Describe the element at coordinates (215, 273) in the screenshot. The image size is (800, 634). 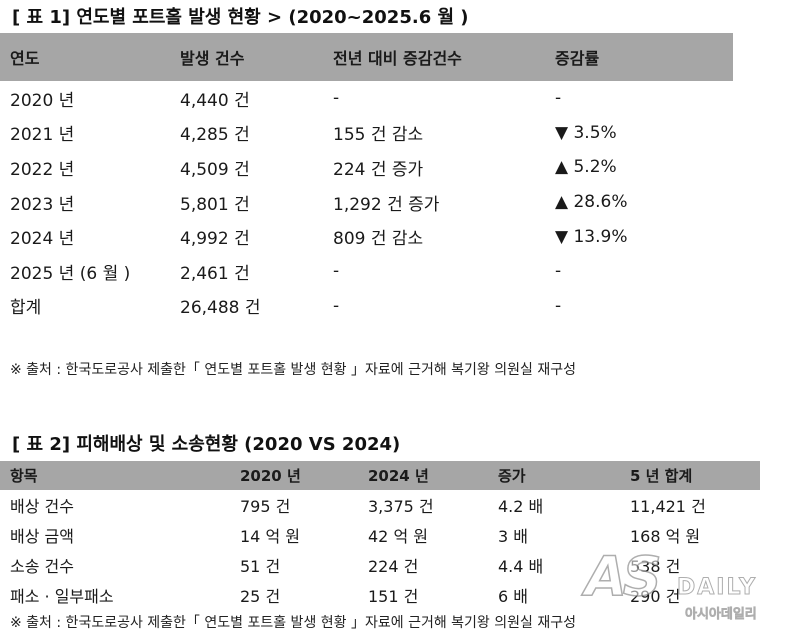
I see `table-cell: 2,461 건` at that location.